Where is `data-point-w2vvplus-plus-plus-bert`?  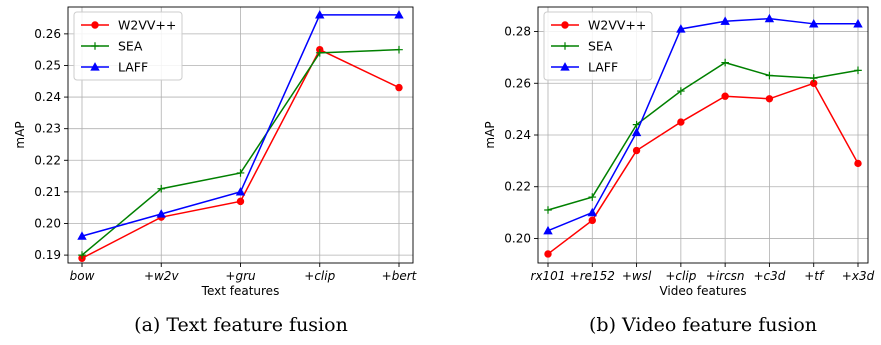
data-point-w2vvplus-plus-plus-bert is located at coordinates (399, 87).